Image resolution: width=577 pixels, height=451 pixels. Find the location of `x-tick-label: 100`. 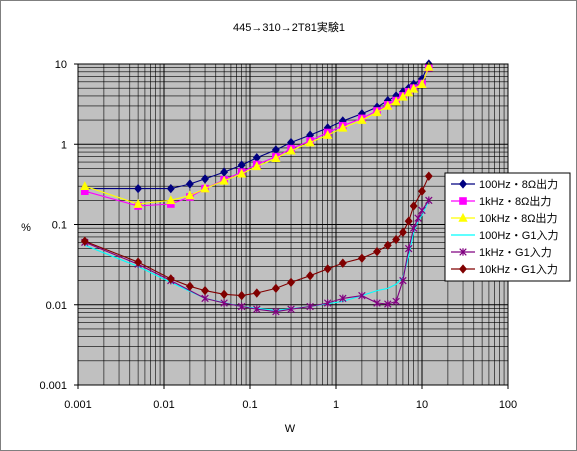

x-tick-label: 100 is located at coordinates (508, 405).